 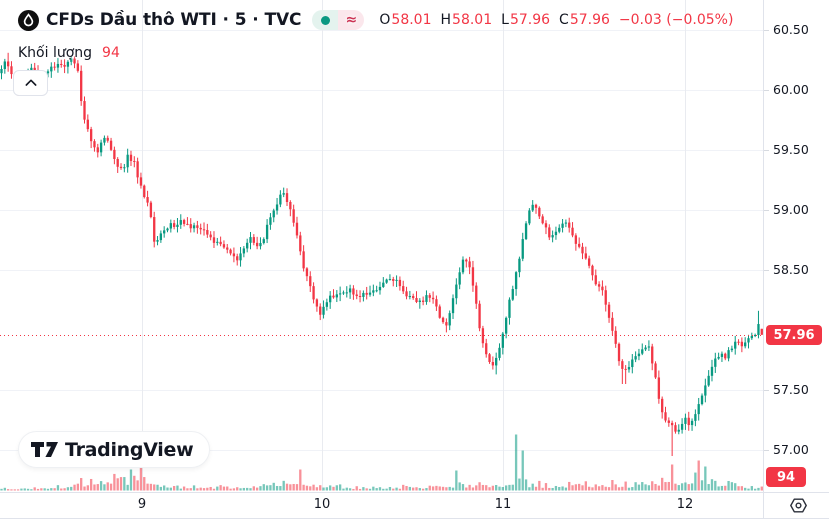 What do you see at coordinates (411, 20) in the screenshot?
I see `ohlc-open-value: 58.01` at bounding box center [411, 20].